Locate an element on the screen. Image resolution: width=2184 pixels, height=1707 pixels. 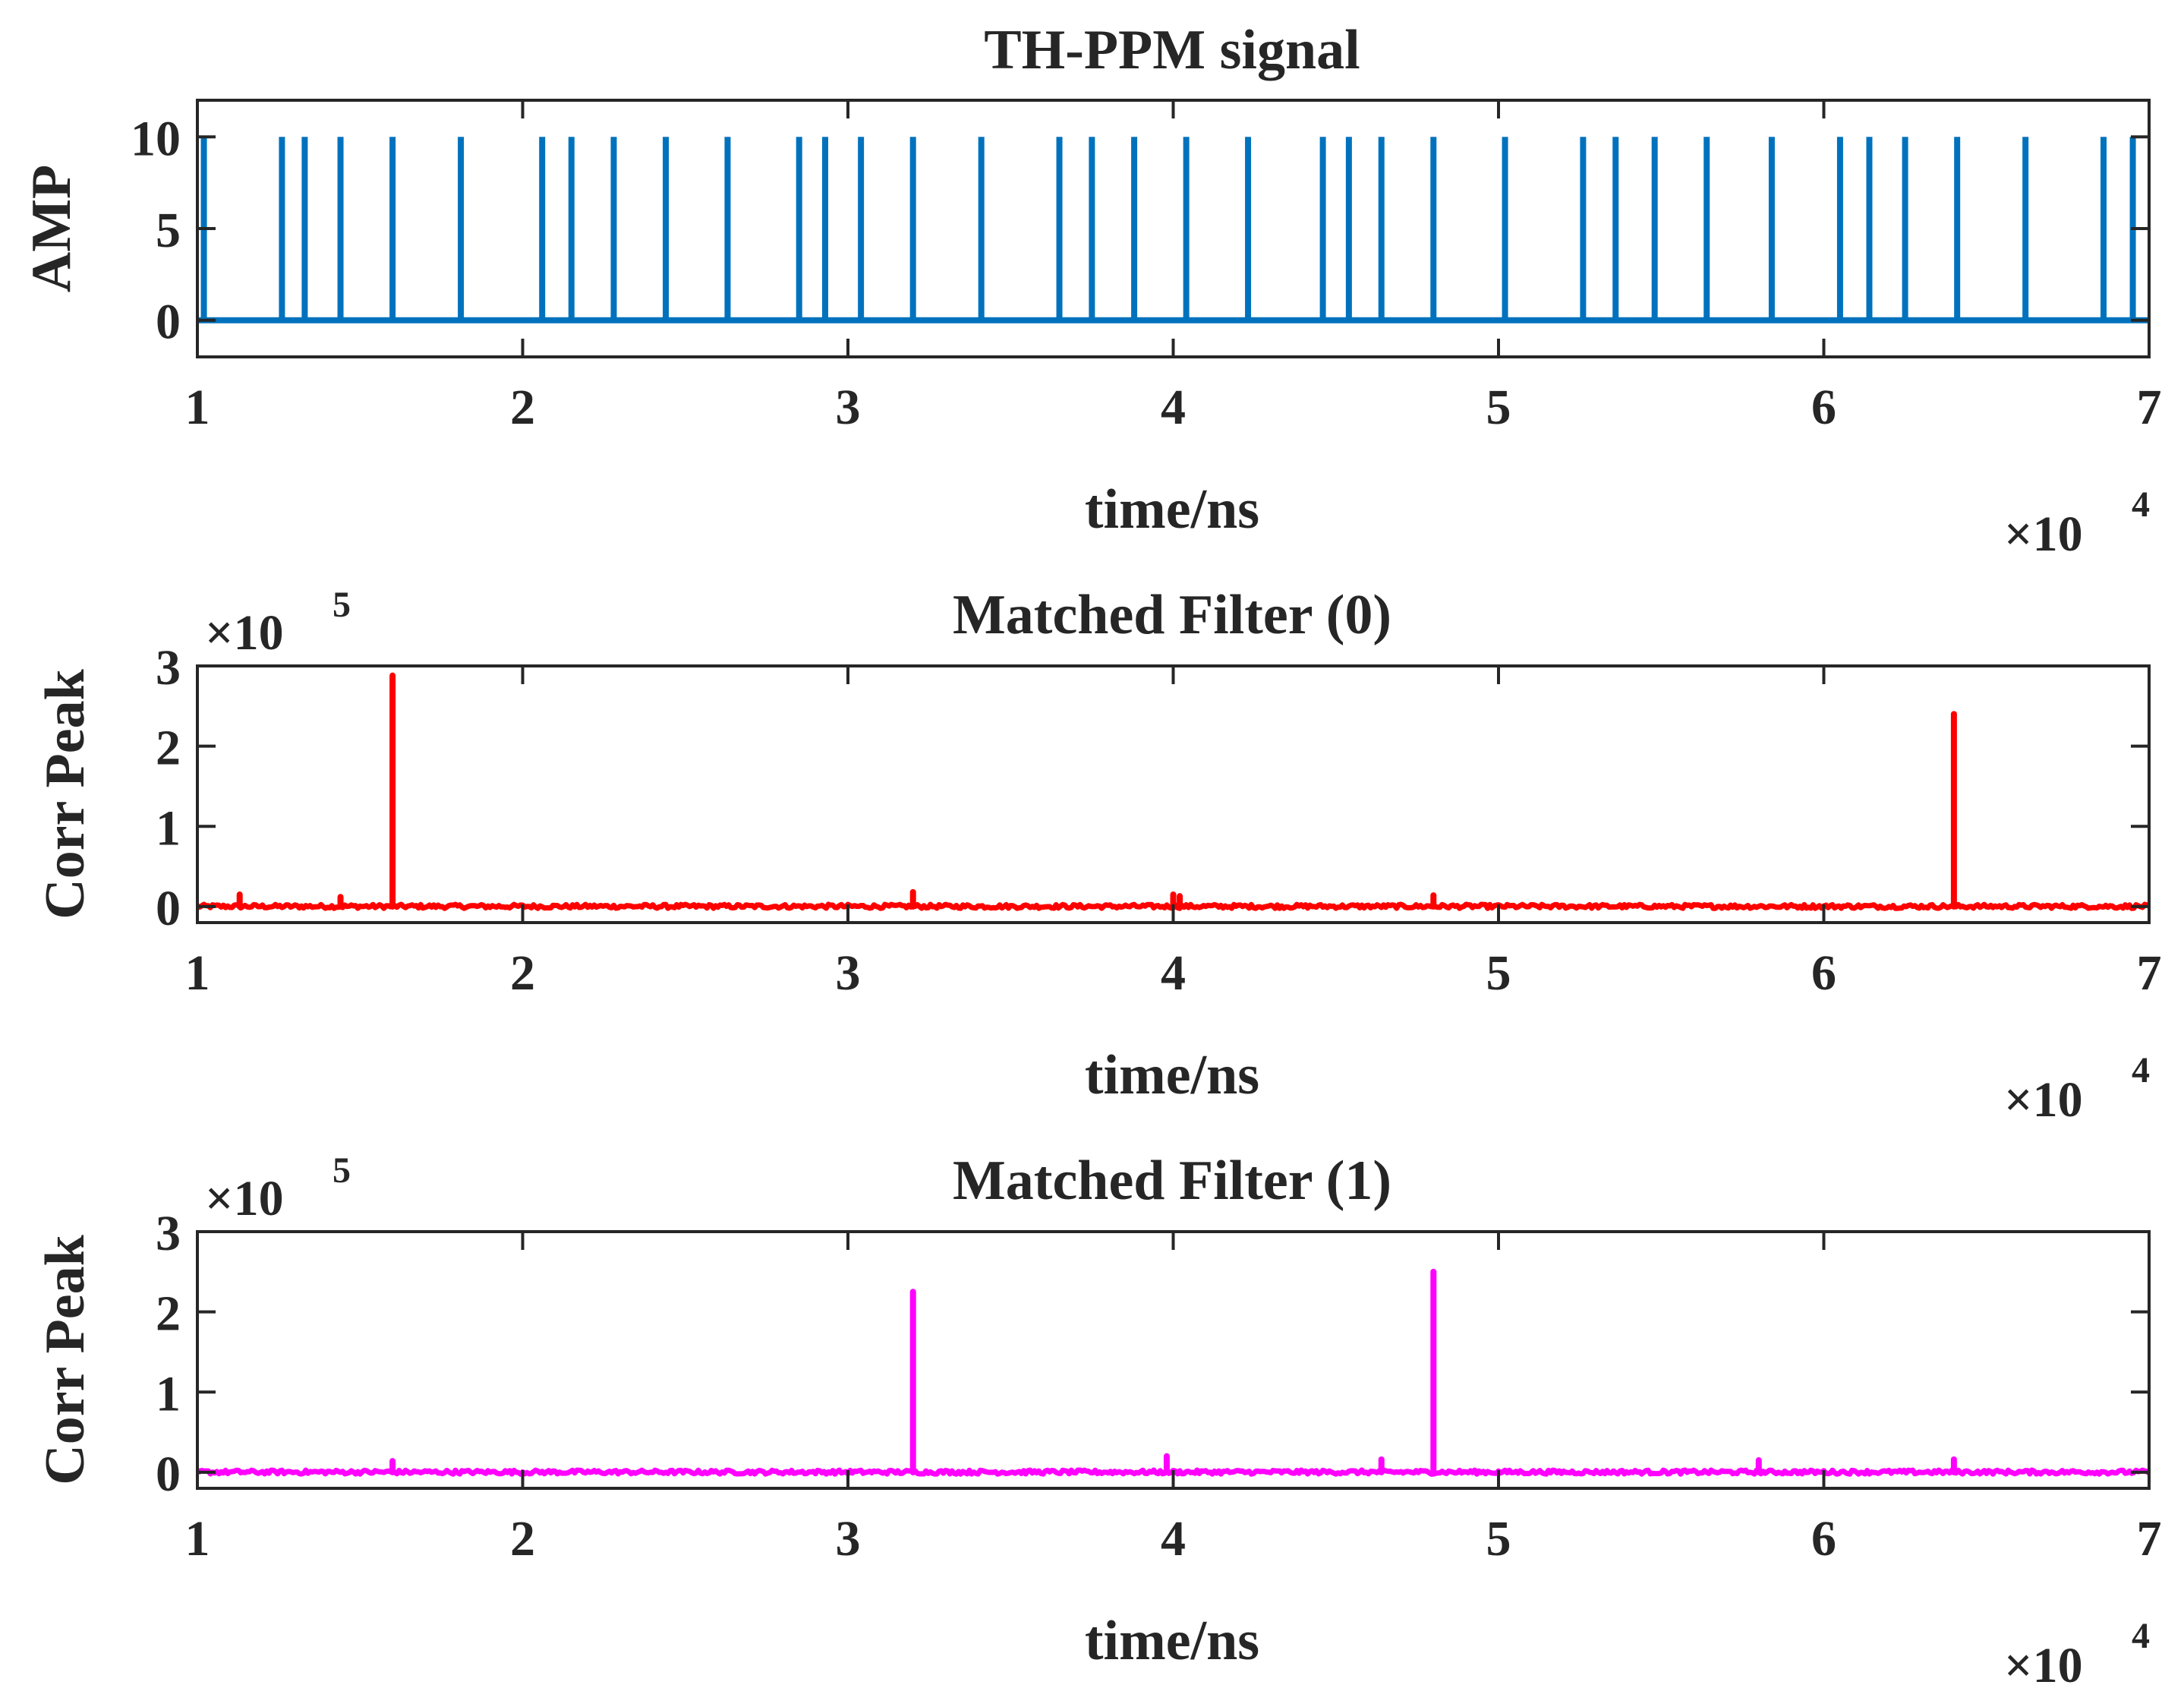
y-axis: 0 5 10 is located at coordinates (1140, 230).